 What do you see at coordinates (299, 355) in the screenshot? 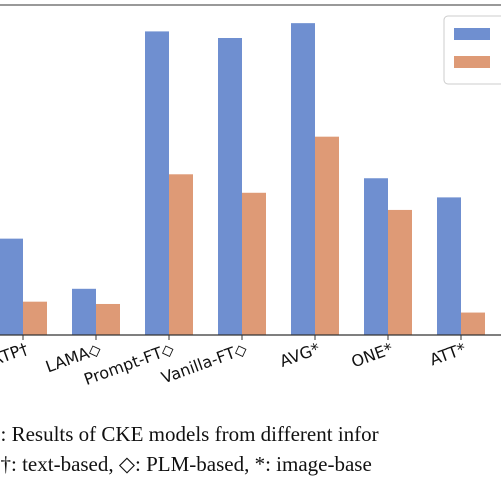
I see `x-tick-label: AVG*` at bounding box center [299, 355].